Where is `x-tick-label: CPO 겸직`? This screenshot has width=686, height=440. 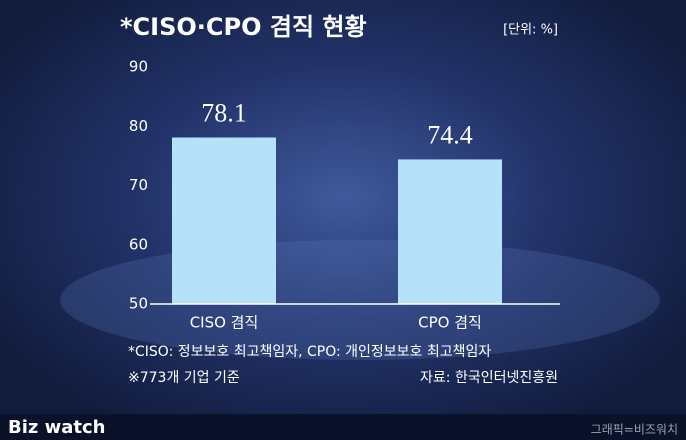 x-tick-label: CPO 겸직 is located at coordinates (450, 323).